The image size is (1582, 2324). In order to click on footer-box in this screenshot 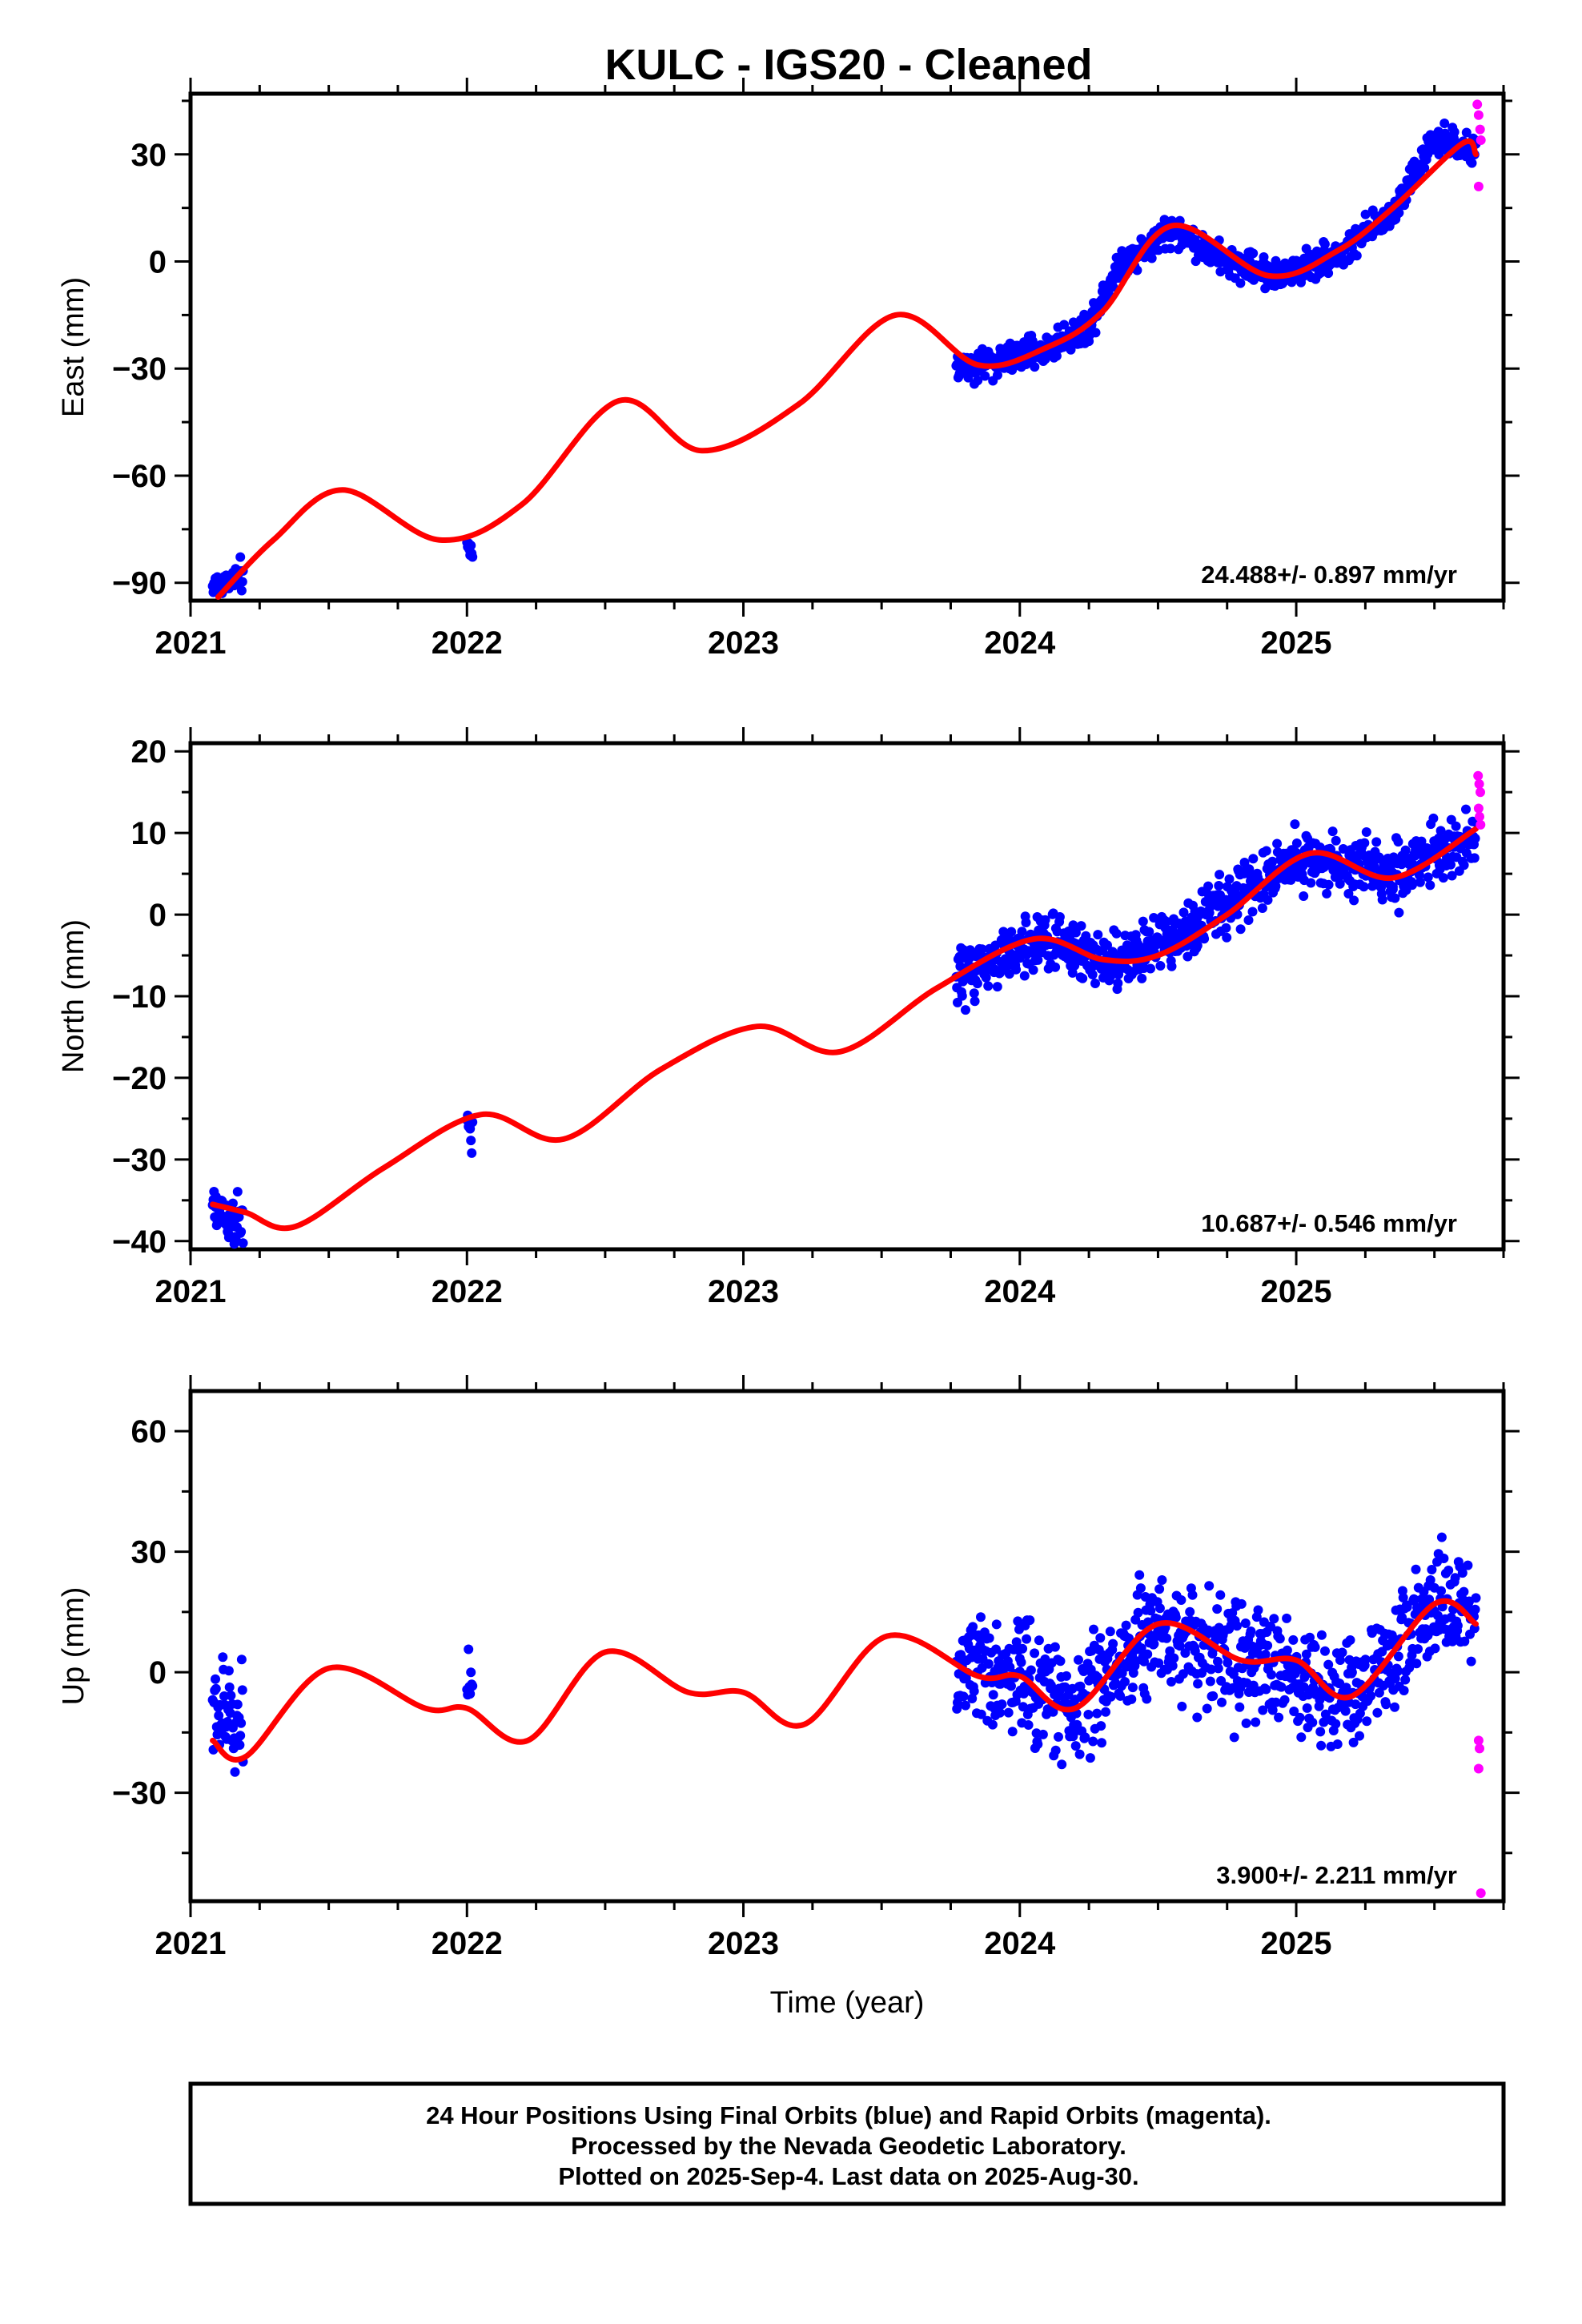, I will do `click(847, 2143)`.